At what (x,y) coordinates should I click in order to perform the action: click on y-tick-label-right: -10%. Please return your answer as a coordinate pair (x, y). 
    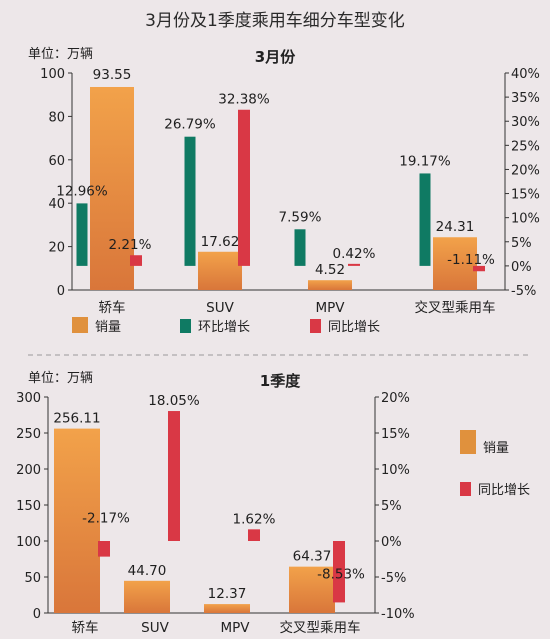
    Looking at the image, I should click on (398, 614).